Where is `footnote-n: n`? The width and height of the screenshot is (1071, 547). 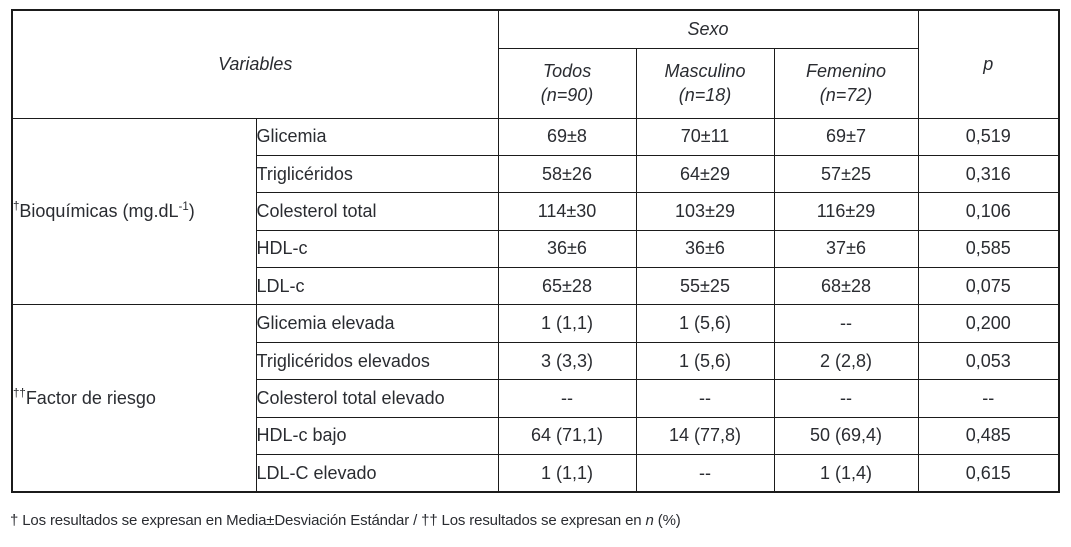 footnote-n: n is located at coordinates (649, 520).